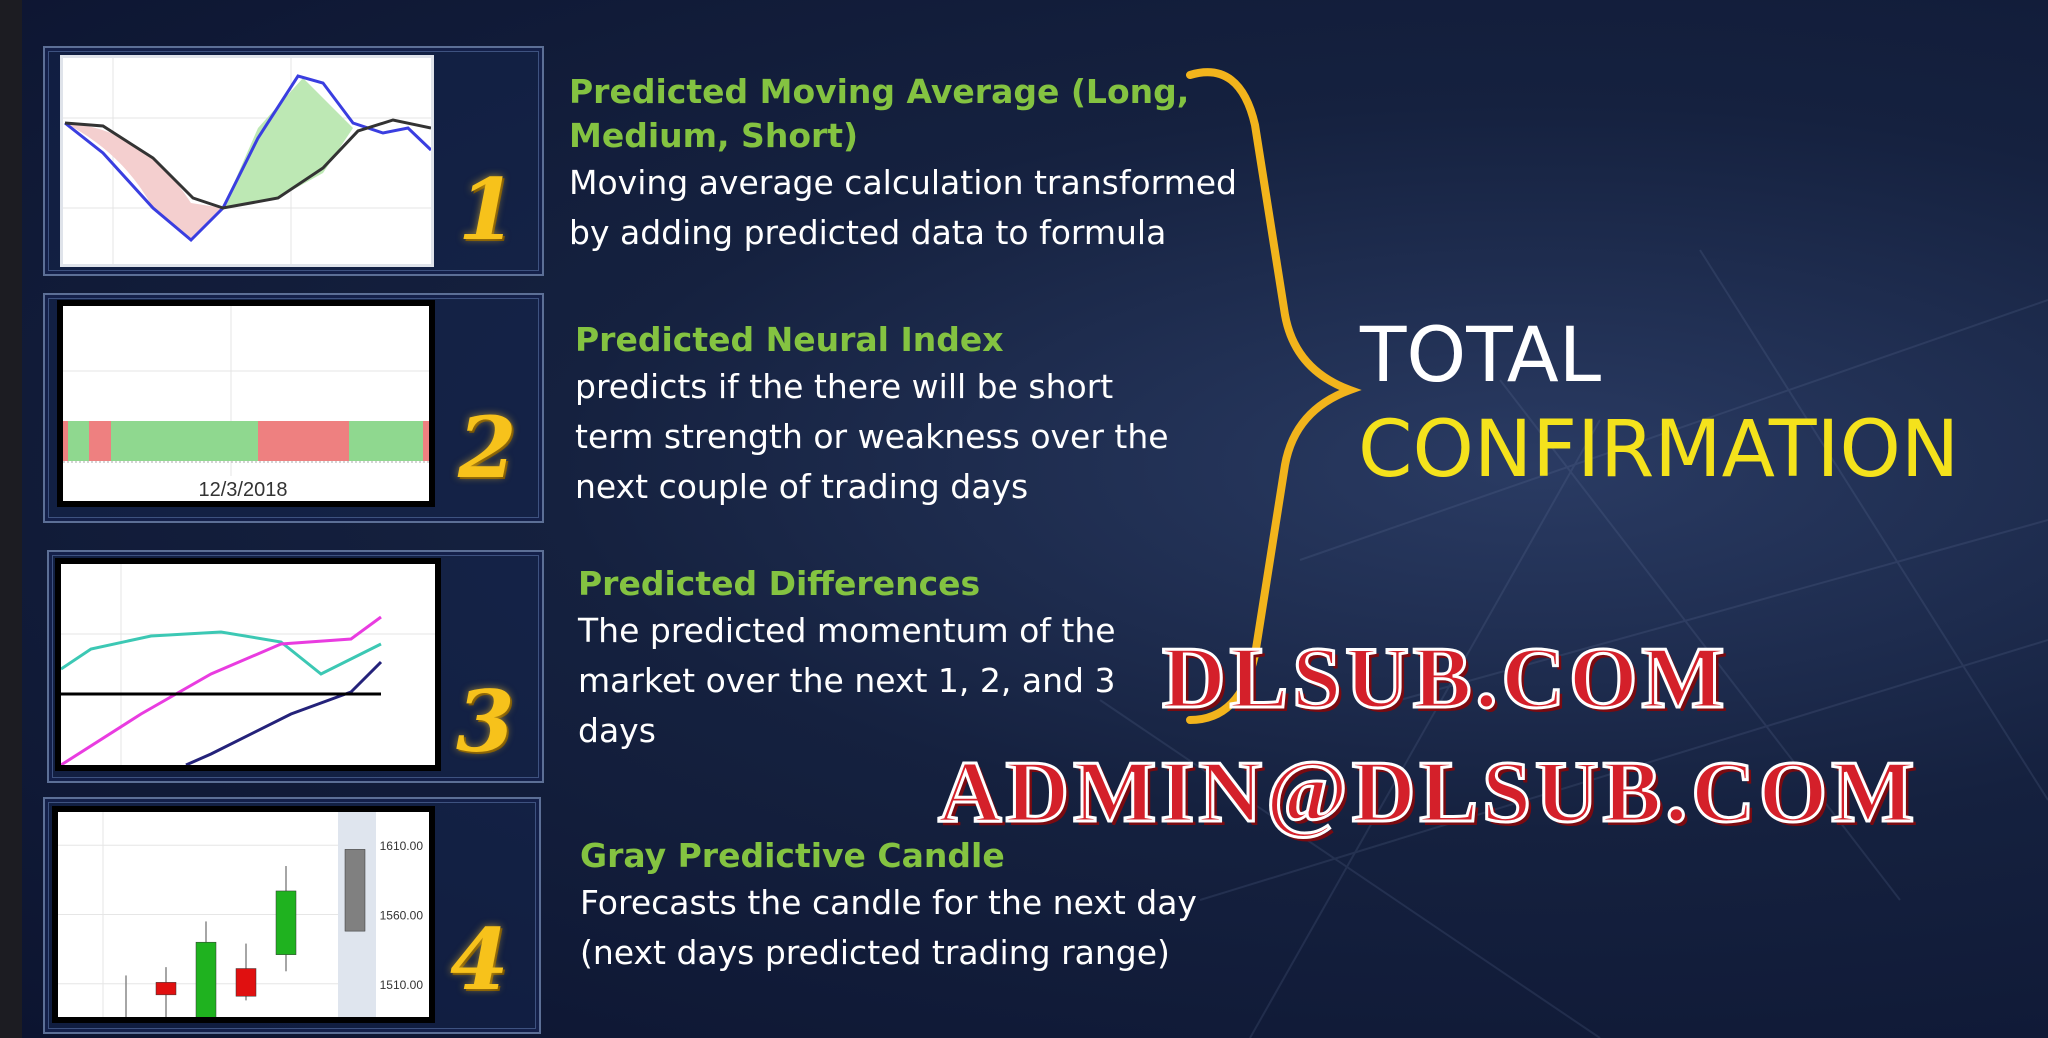 This screenshot has width=2048, height=1038. Describe the element at coordinates (888, 902) in the screenshot. I see `body-line: Forecasts the candle for the next day` at that location.